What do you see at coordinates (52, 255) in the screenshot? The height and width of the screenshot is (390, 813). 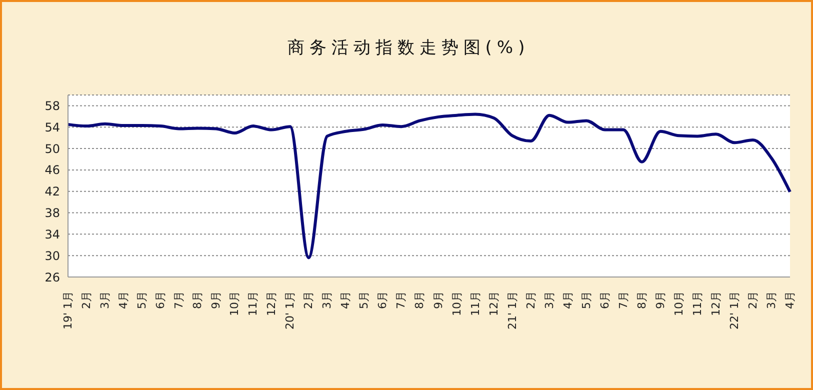 I see `y-tick-label: 30` at bounding box center [52, 255].